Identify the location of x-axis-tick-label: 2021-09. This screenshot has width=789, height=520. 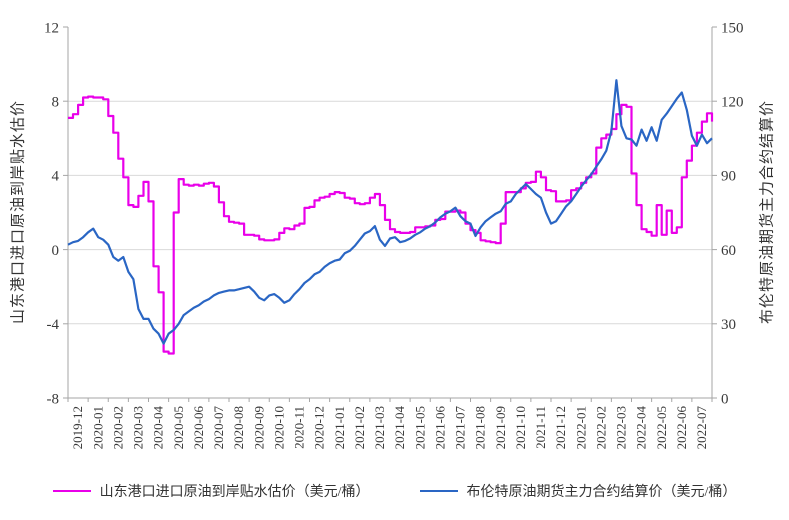
(500, 427).